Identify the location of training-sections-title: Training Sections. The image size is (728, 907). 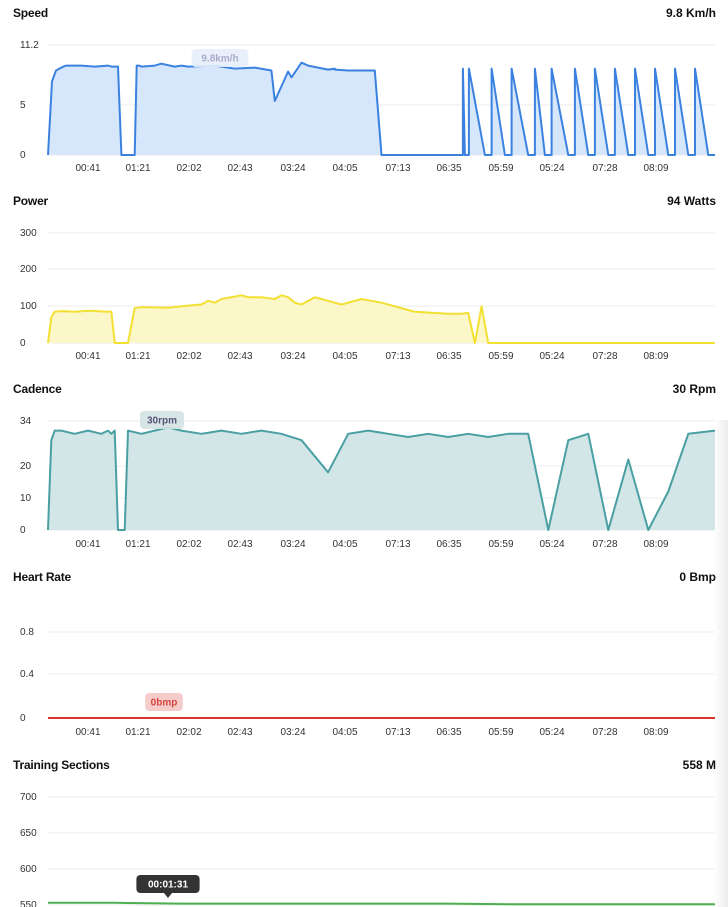
(61, 765).